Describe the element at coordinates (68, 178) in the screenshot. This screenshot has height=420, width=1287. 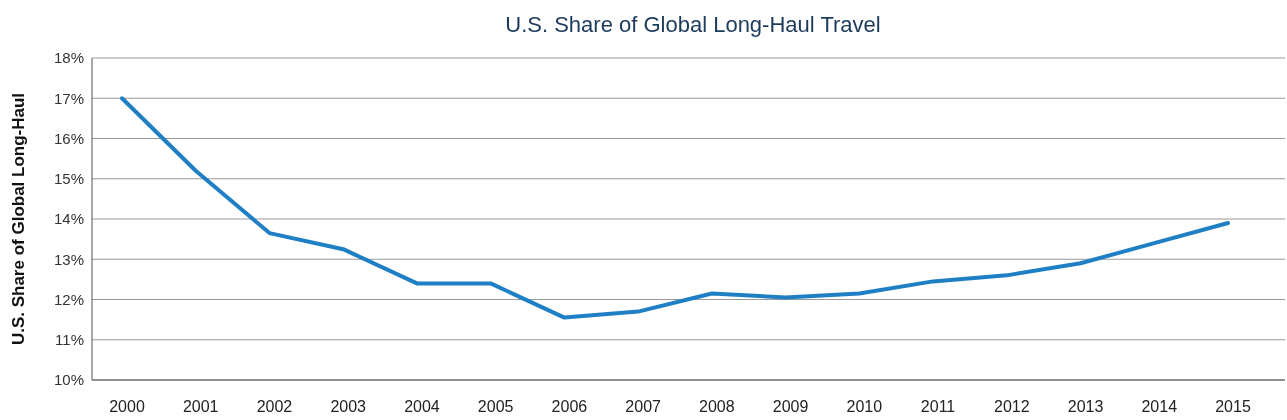
I see `y-tick-label: 15%` at that location.